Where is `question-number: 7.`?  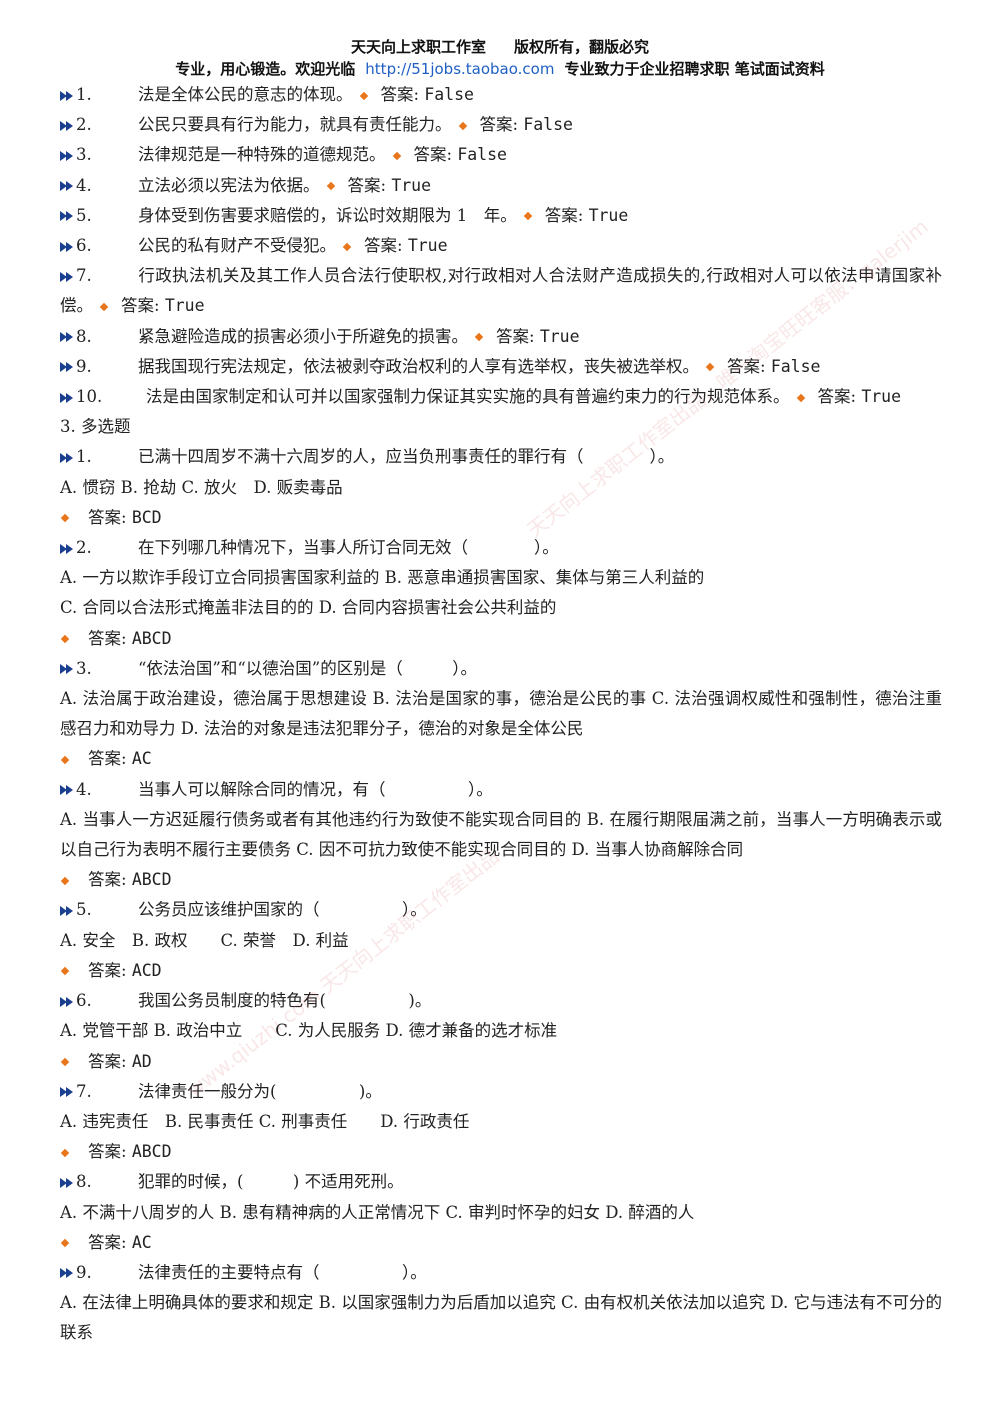 question-number: 7. is located at coordinates (84, 276).